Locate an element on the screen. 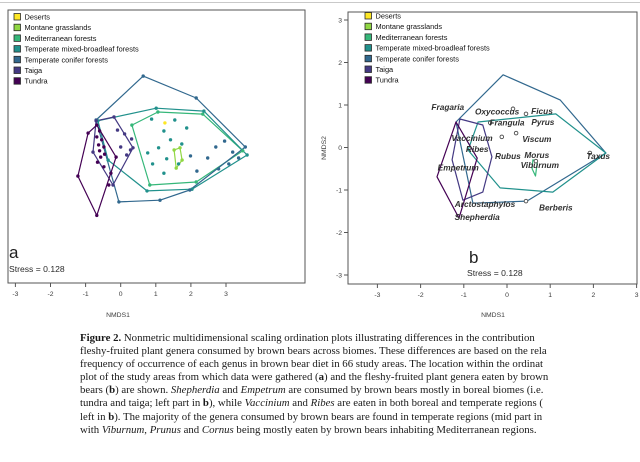 The width and height of the screenshot is (640, 462). x-tick-label: -1 is located at coordinates (86, 294).